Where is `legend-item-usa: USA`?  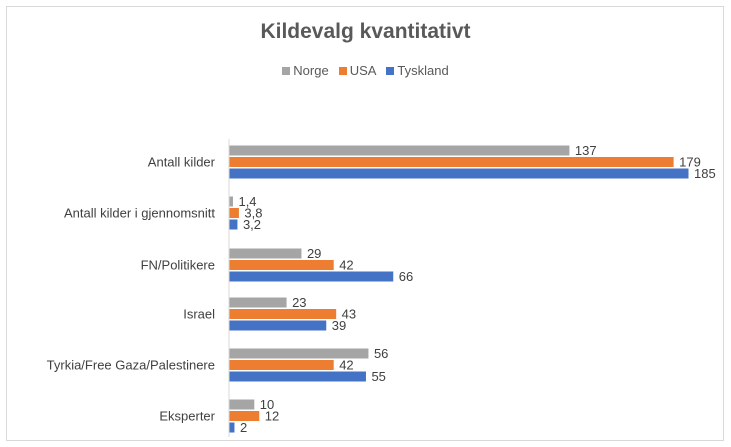 legend-item-usa: USA is located at coordinates (357, 70).